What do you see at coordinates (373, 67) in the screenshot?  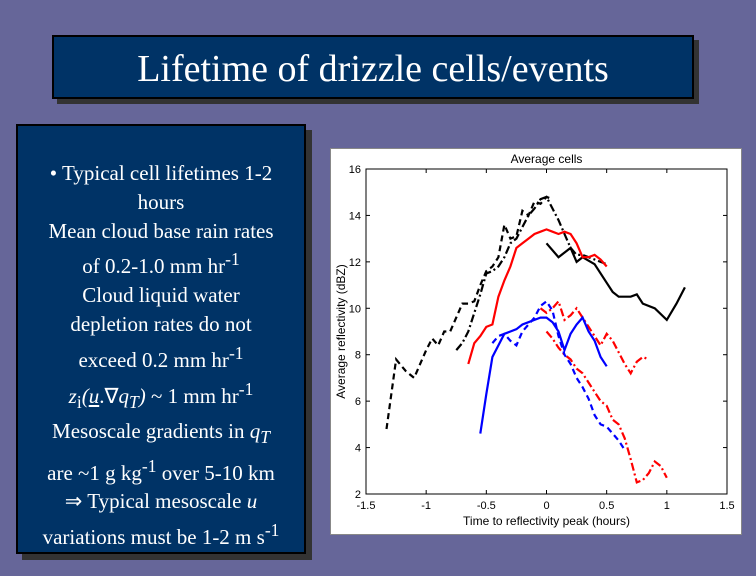 I see `slide-title: Lifetime of drizzle cells/events` at bounding box center [373, 67].